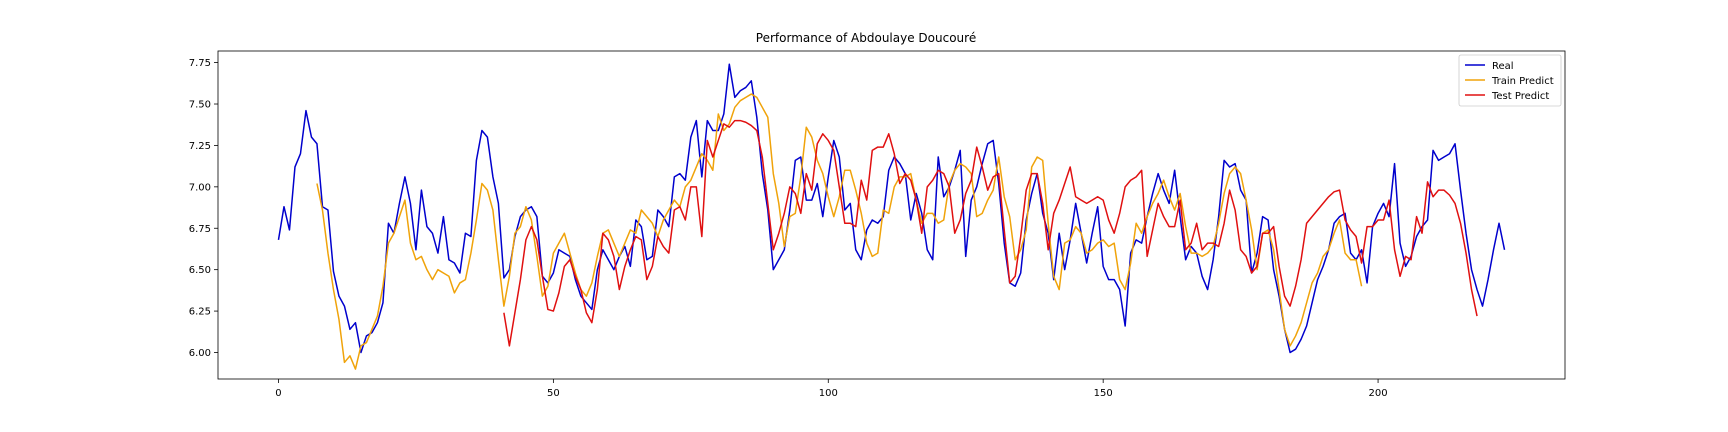 The width and height of the screenshot is (1728, 432). Describe the element at coordinates (200, 105) in the screenshot. I see `y-tick-label: 7.50` at that location.